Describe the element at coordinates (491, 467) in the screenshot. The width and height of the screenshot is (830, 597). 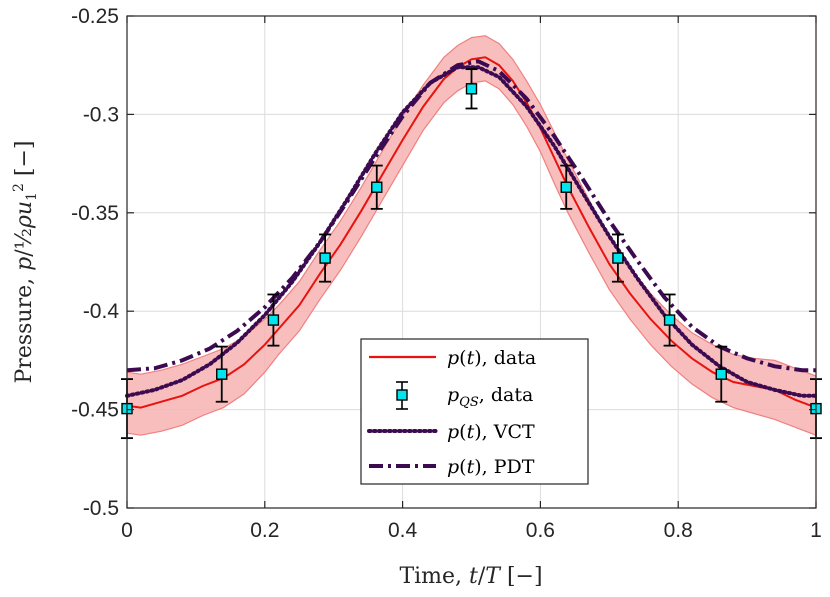
I see `legend-label-pdt: p(t), PDT` at that location.